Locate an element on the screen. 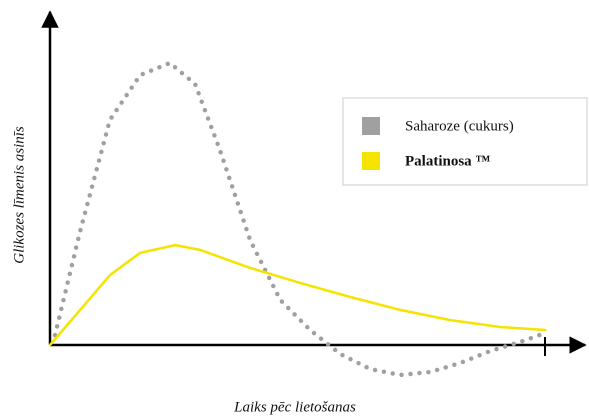 This screenshot has height=418, width=589. legend-box is located at coordinates (465, 141).